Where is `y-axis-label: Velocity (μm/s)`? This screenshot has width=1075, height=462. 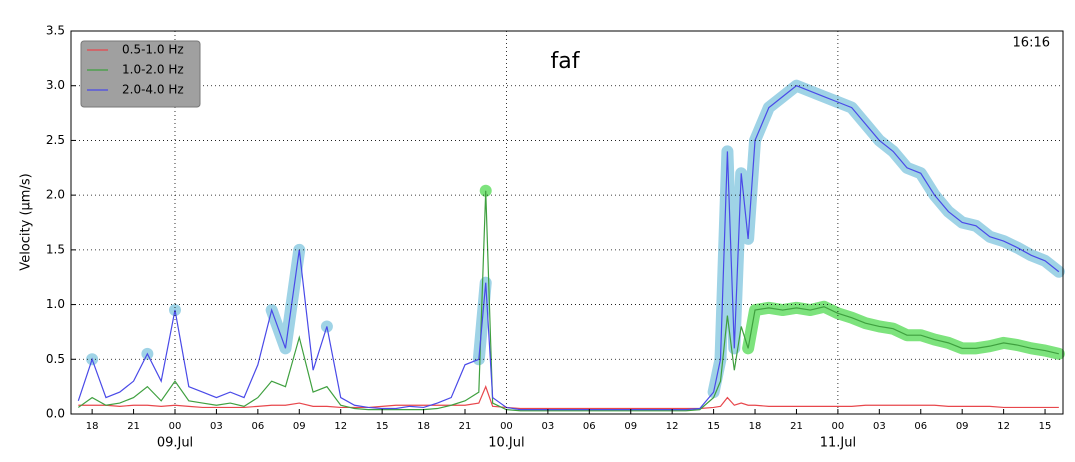
y-axis-label: Velocity (μm/s) is located at coordinates (26, 221).